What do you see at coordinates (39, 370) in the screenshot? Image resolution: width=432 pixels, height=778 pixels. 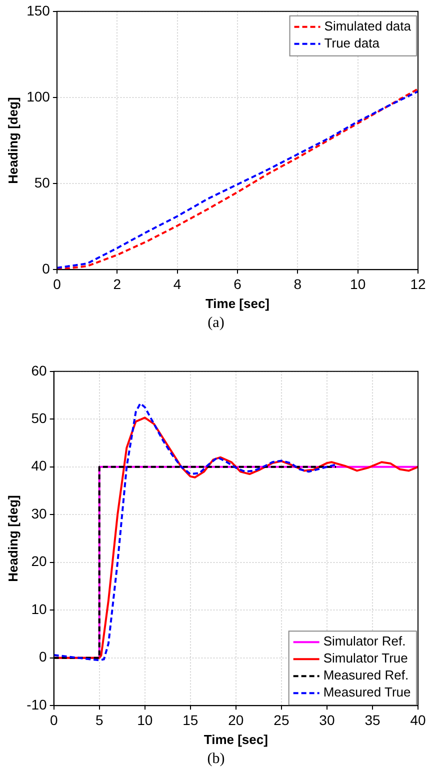 I see `y-tick-label: 60` at bounding box center [39, 370].